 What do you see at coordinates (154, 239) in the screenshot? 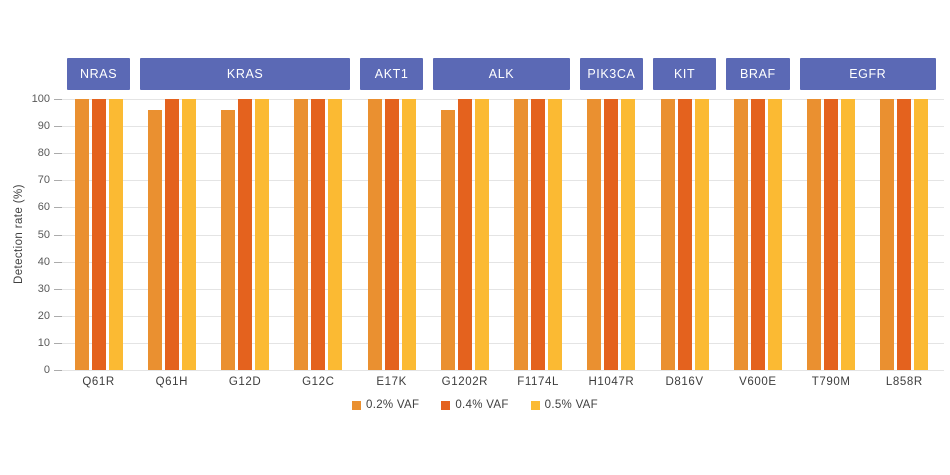
I see `bar-q61h-0.2vaf` at bounding box center [154, 239].